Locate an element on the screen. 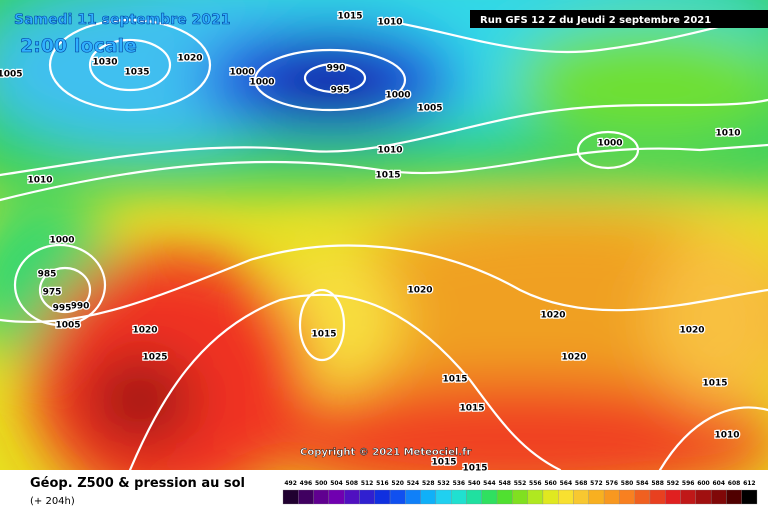 The height and width of the screenshot is (512, 768). forecast-date: Samedi 11 septembre 2021 is located at coordinates (122, 20).